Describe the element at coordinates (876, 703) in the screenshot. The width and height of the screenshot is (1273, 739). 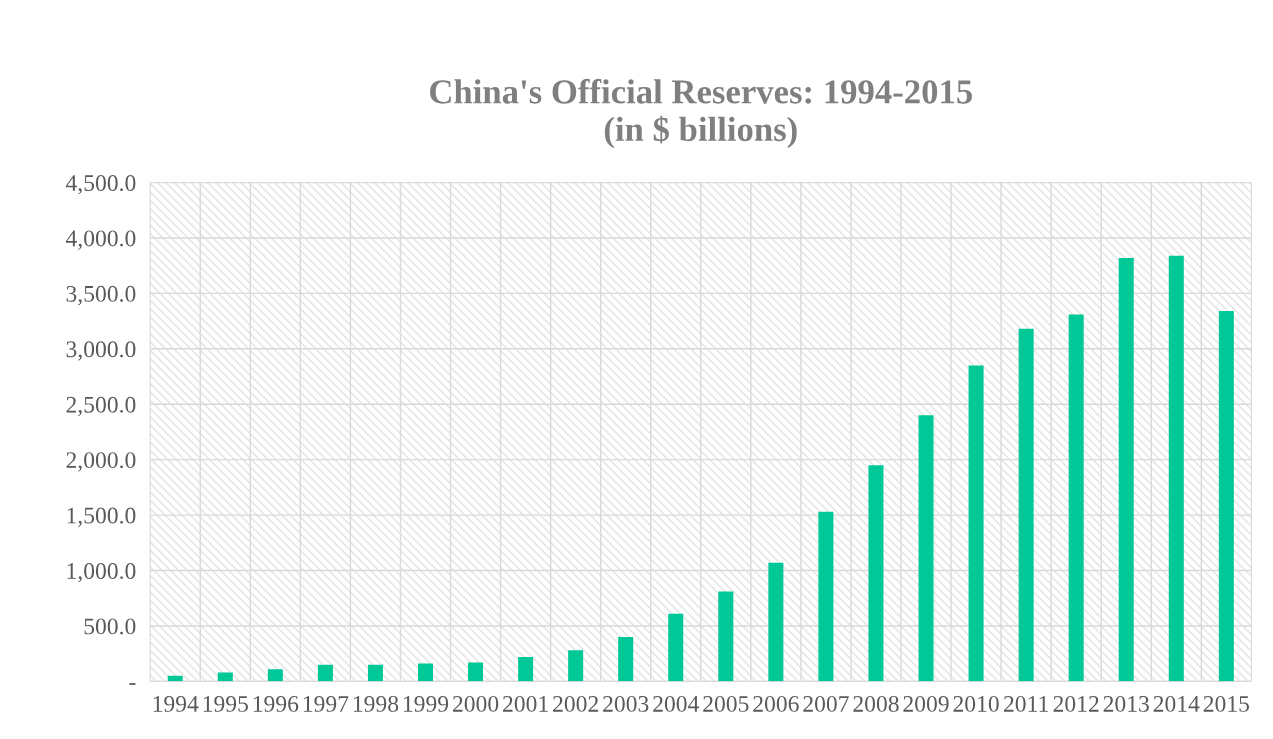
I see `x-tick-label: 2008` at that location.